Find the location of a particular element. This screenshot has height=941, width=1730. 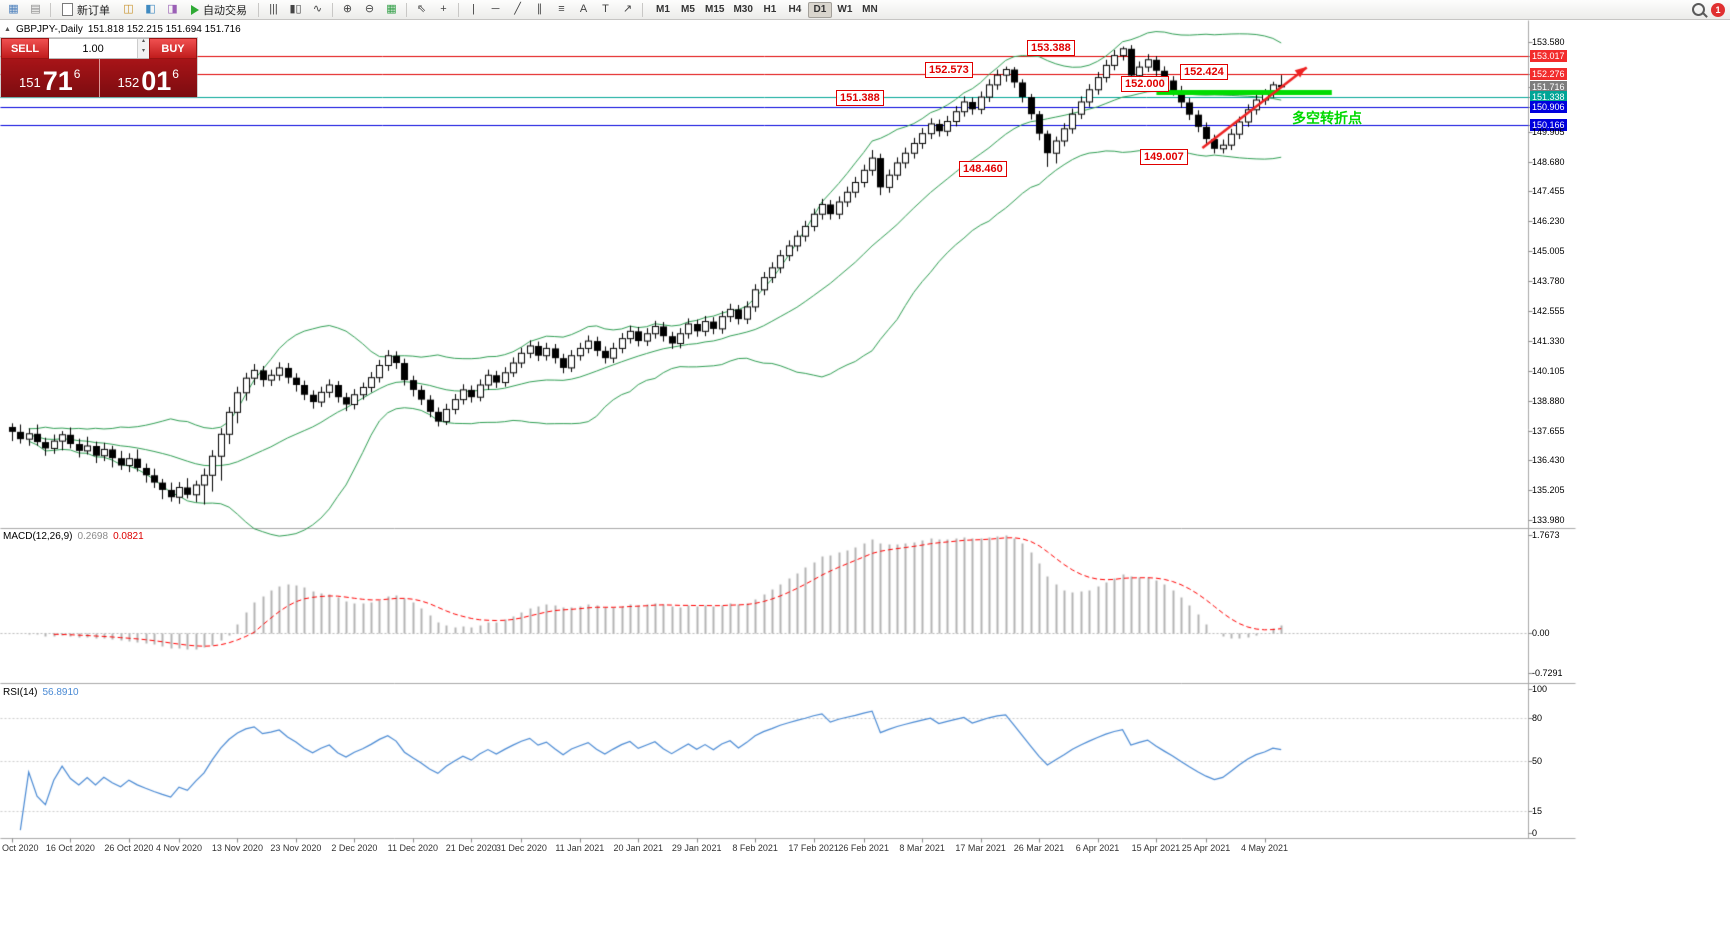

price-axis-label: 140.105 is located at coordinates (1548, 370).